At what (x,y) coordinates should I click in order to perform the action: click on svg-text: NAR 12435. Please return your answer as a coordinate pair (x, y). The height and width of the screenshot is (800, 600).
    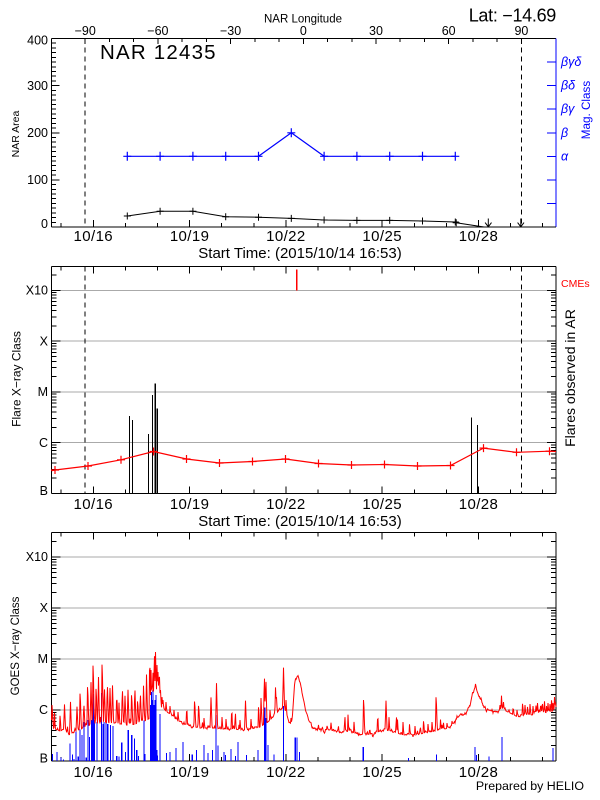
    Looking at the image, I should click on (158, 52).